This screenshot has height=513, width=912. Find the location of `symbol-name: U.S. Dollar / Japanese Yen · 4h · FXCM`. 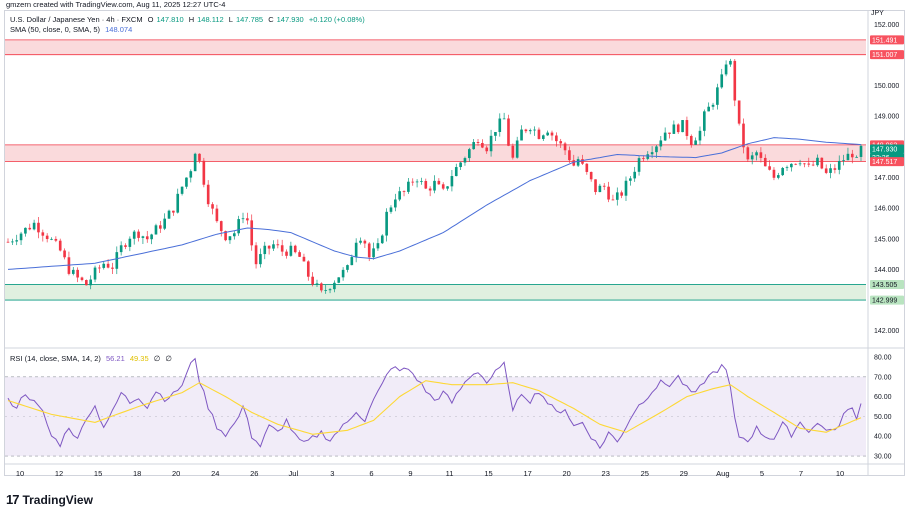

symbol-name: U.S. Dollar / Japanese Yen · 4h · FXCM is located at coordinates (76, 19).